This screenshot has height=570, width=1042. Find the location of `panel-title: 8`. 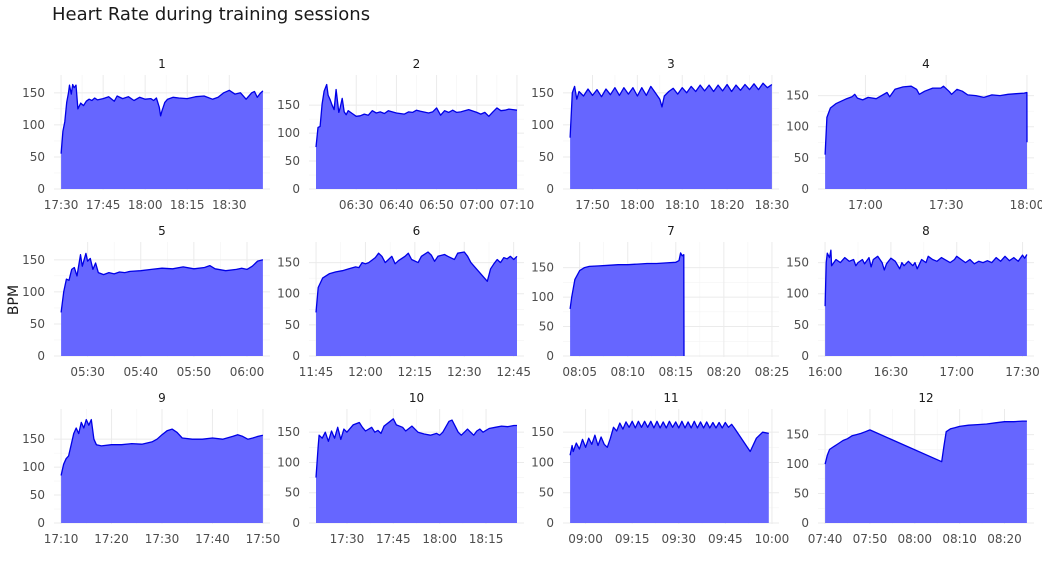

panel-title: 8 is located at coordinates (926, 231).